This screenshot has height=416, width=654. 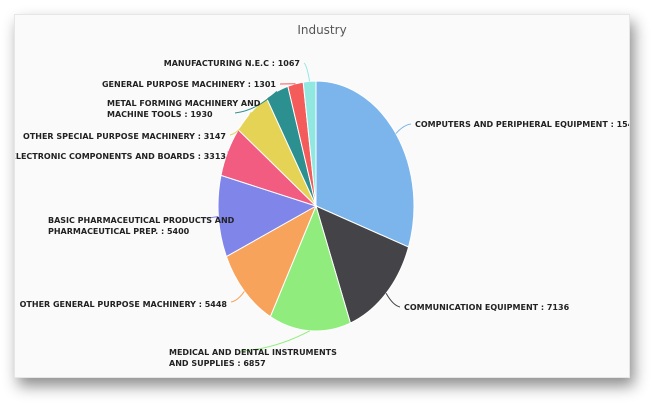 I want to click on data-label-line: MACHINE TOOLS : 1930, so click(x=160, y=114).